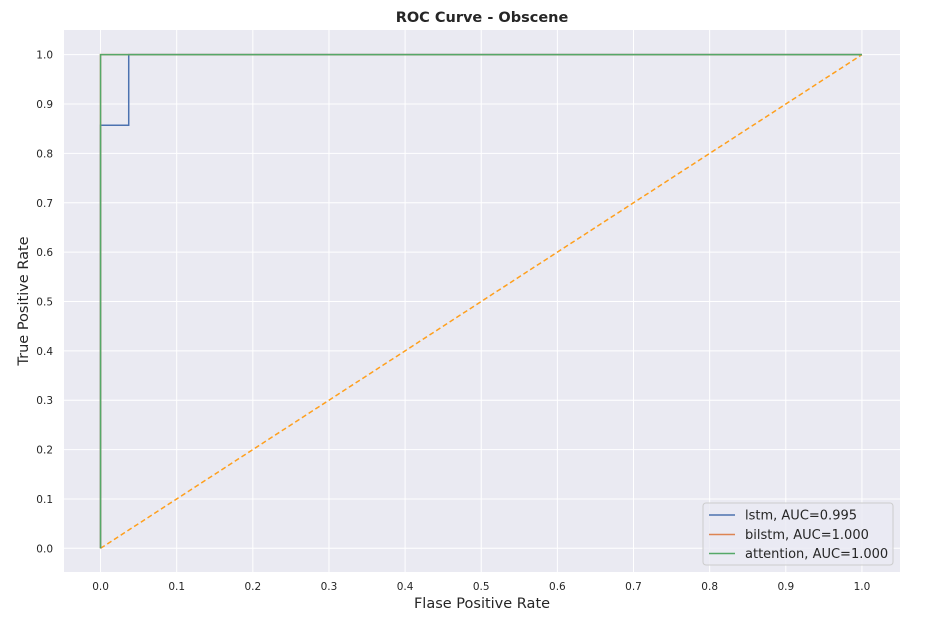 The height and width of the screenshot is (622, 937). What do you see at coordinates (44, 549) in the screenshot?
I see `y-tick-label: 0.0` at bounding box center [44, 549].